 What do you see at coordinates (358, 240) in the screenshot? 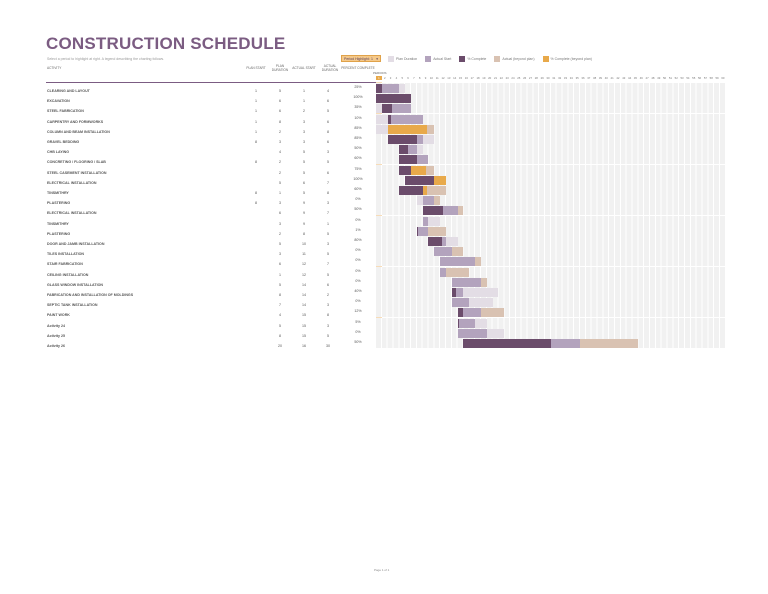
I see `percent-complete-cell: 80%` at bounding box center [358, 240].